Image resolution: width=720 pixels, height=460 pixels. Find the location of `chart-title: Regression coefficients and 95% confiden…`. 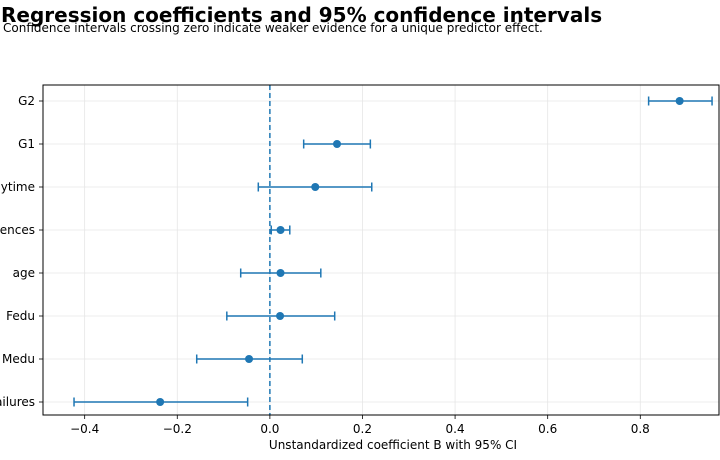

chart-title: Regression coefficients and 95% confiden… is located at coordinates (302, 15).